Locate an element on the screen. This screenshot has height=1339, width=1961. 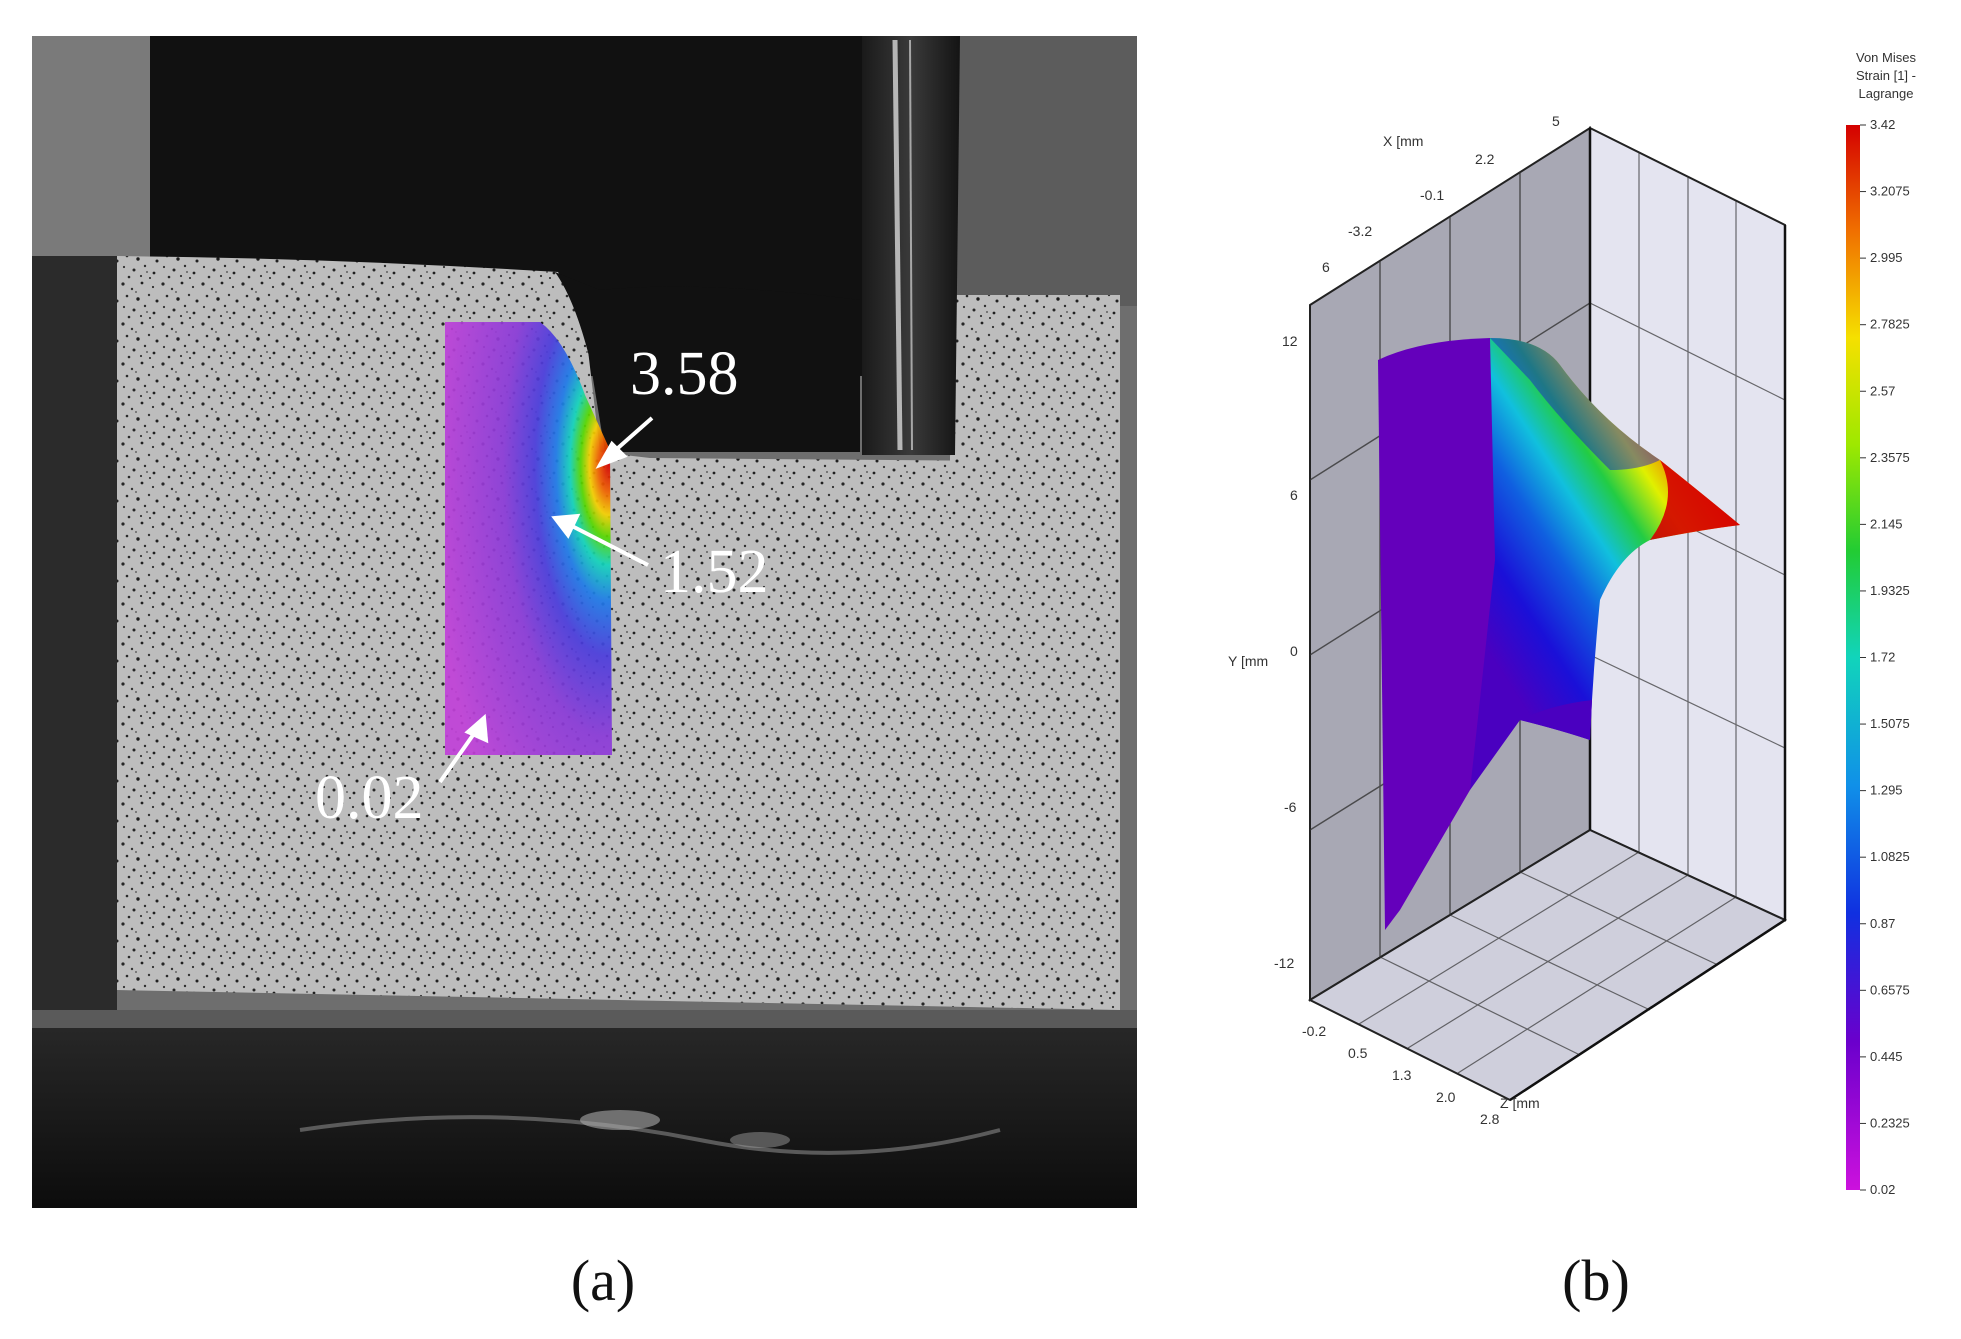
colorbar-title-line-1: Von Mises is located at coordinates (1886, 57).